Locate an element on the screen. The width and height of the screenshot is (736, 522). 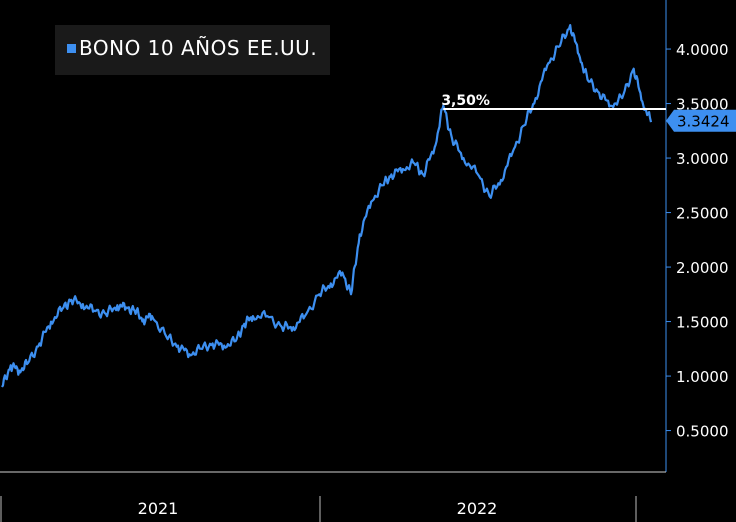
y-tick-label: 1.5000 is located at coordinates (702, 323).